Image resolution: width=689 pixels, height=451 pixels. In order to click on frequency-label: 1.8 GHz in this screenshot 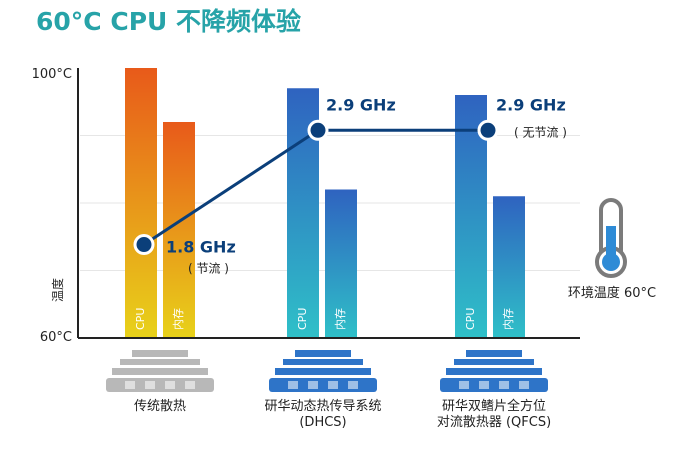, I will do `click(201, 247)`.